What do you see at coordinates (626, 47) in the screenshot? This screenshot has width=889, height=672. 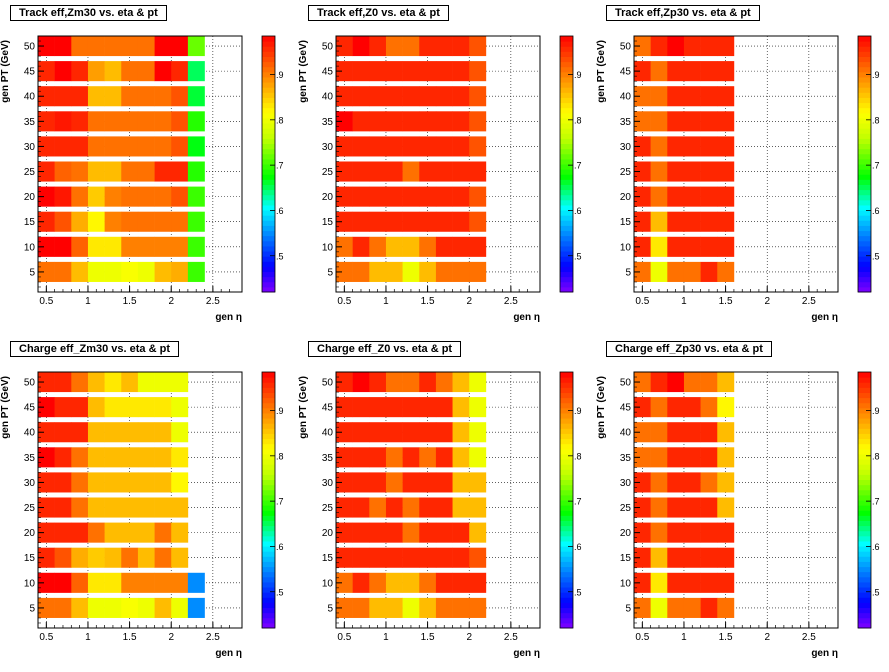 I see `y-tick-label: 50` at bounding box center [626, 47].